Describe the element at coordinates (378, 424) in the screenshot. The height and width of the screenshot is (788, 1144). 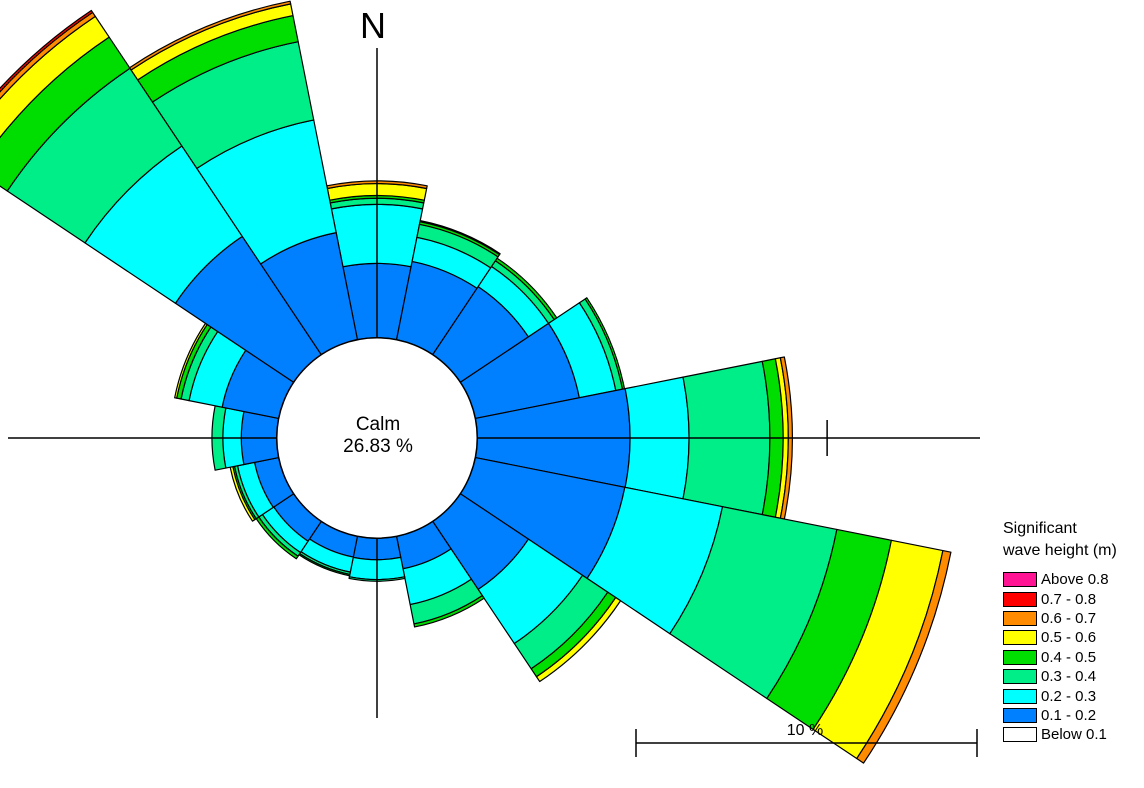
I see `calm-label: Calm` at that location.